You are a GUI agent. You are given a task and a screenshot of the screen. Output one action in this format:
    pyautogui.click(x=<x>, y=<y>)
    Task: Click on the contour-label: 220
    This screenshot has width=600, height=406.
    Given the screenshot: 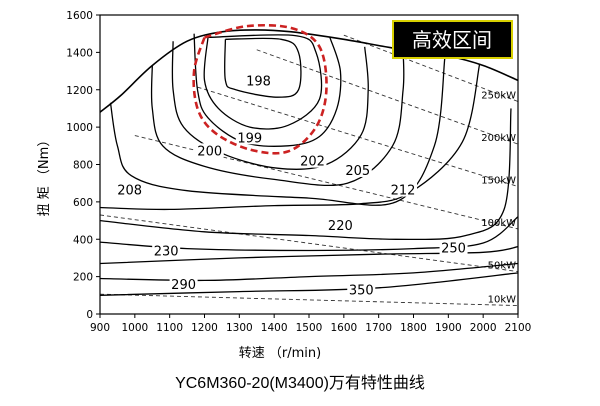 What is the action you would take?
    pyautogui.click(x=340, y=226)
    